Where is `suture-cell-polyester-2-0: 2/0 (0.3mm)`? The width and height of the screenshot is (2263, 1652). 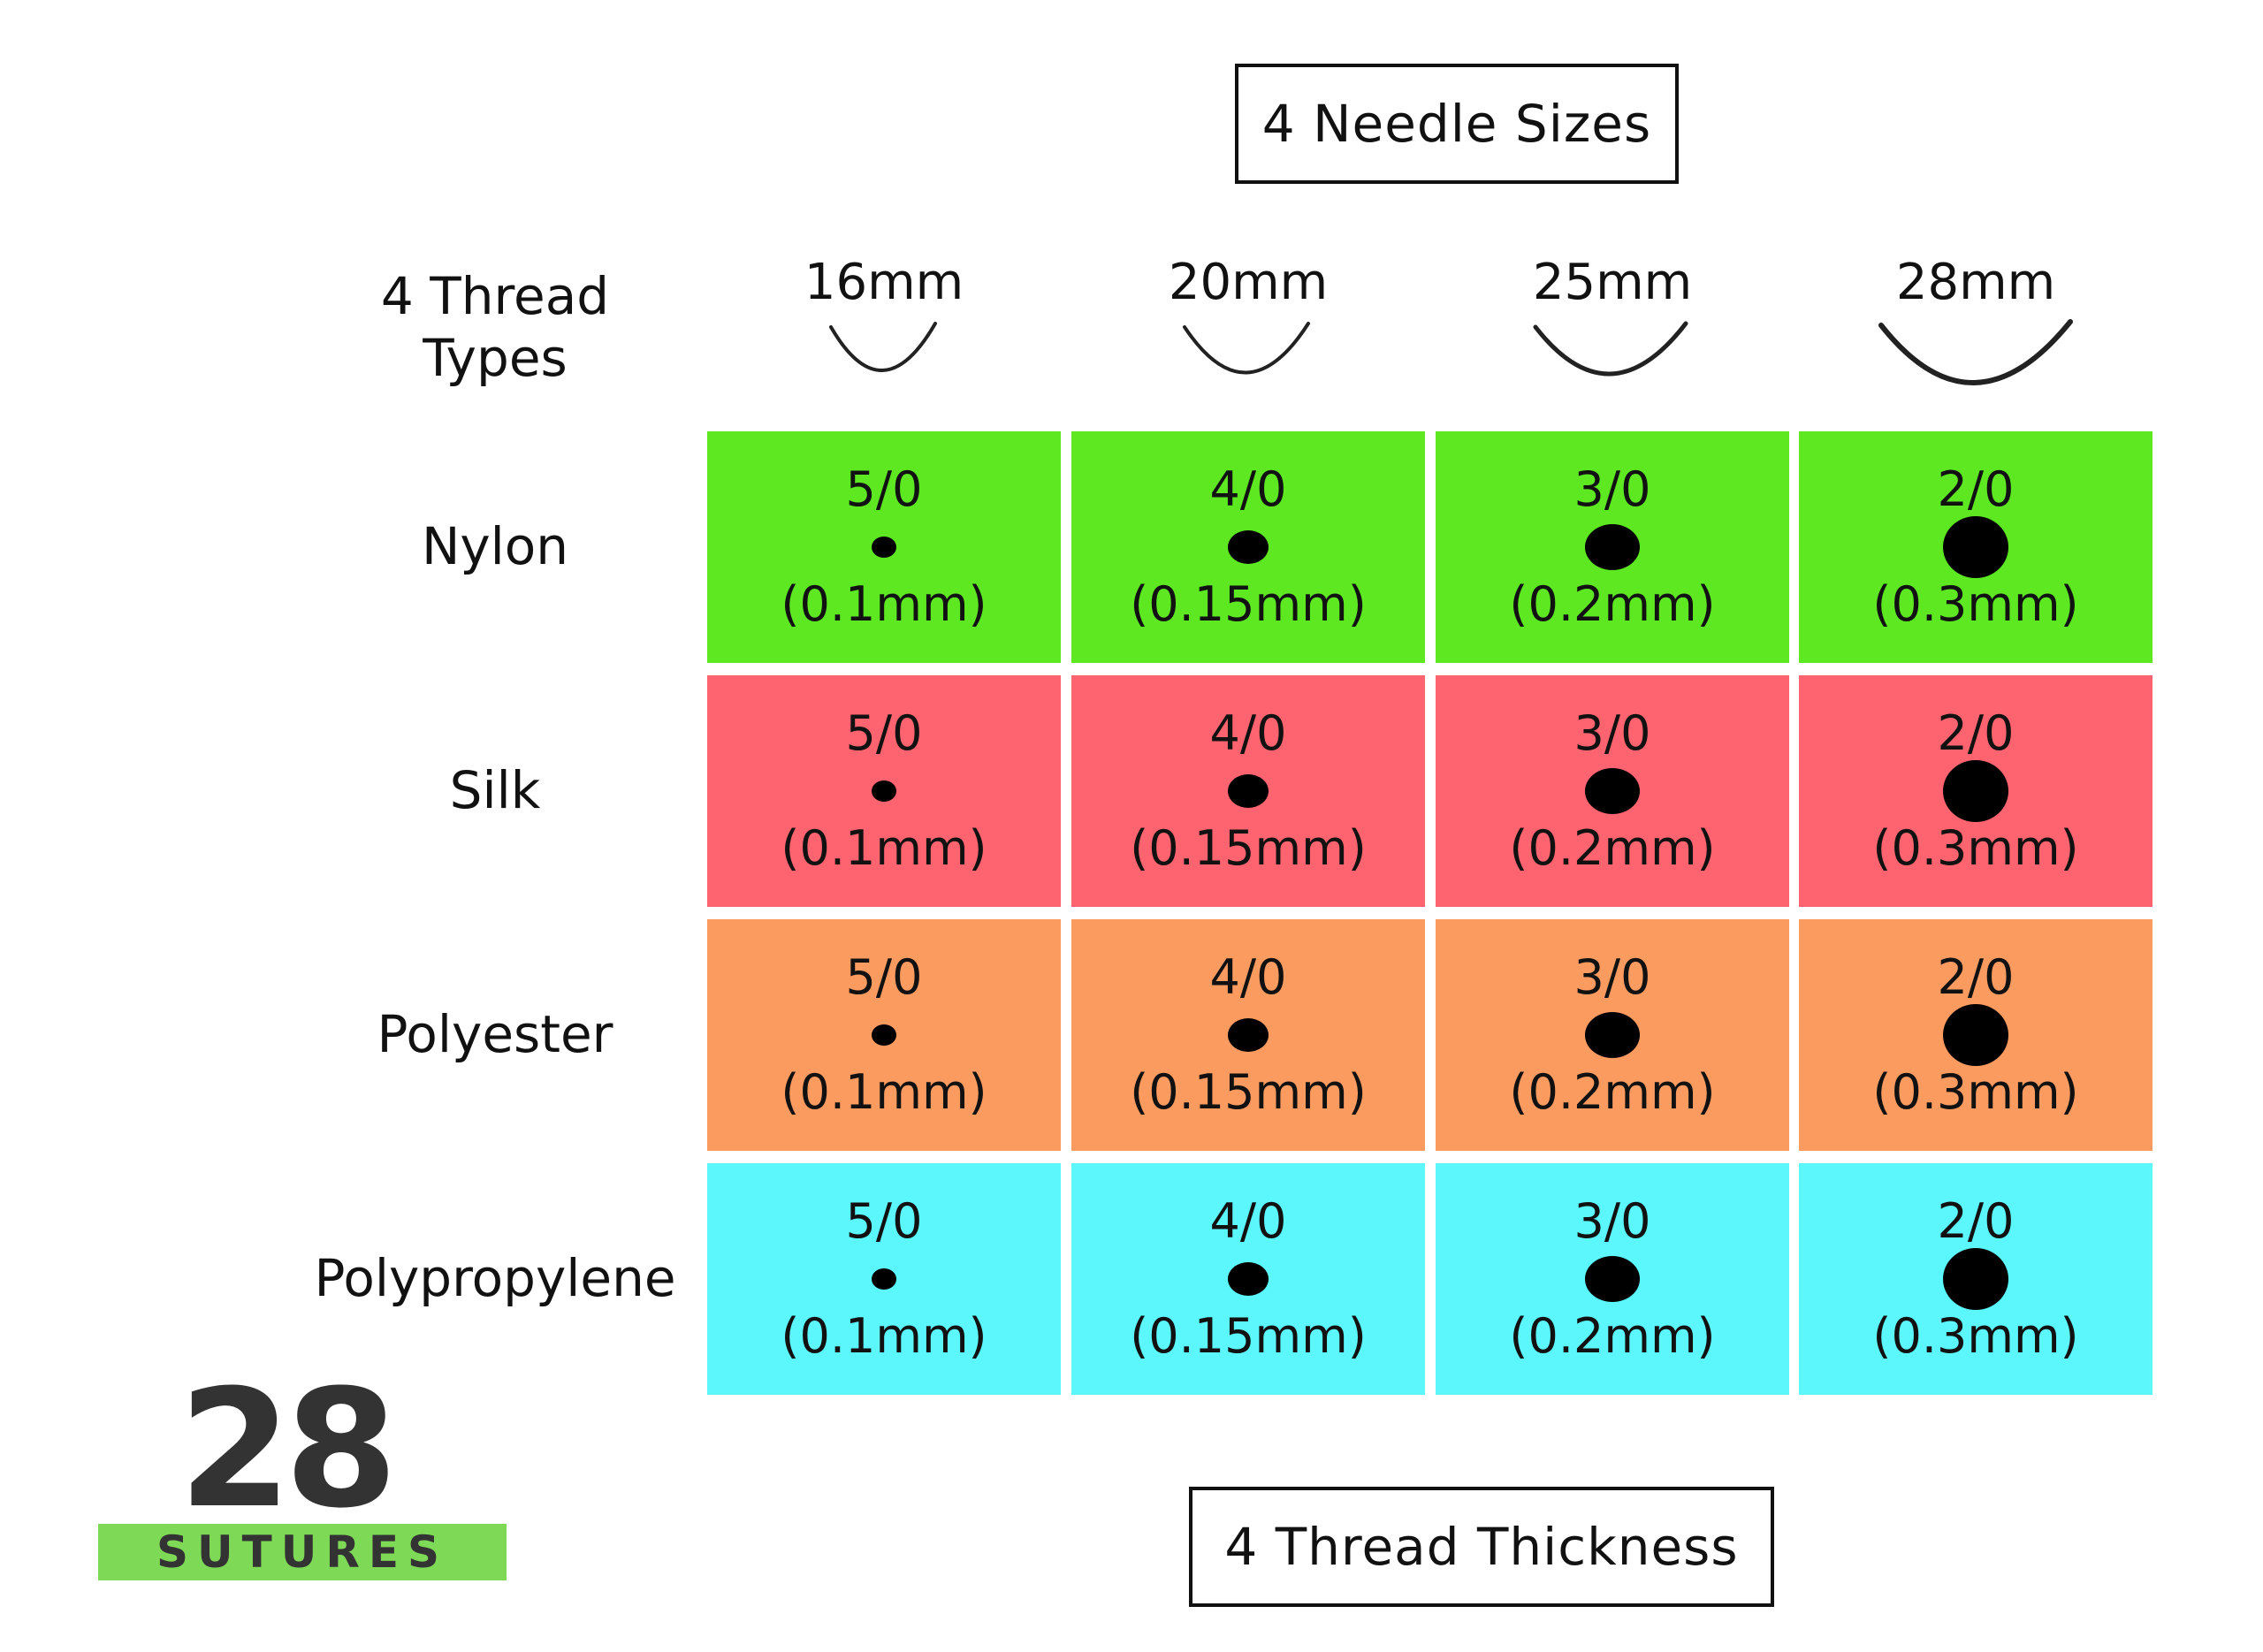
suture-cell-polyester-2-0: 2/0 (0.3mm) is located at coordinates (1976, 1035).